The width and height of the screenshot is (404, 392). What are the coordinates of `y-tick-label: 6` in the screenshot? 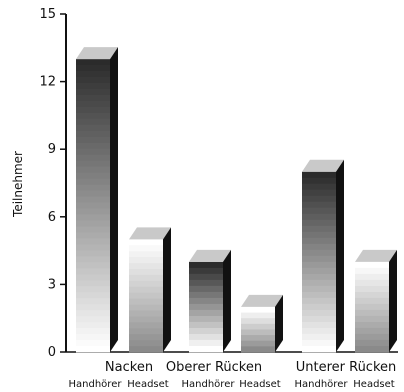 It's located at (52, 217).